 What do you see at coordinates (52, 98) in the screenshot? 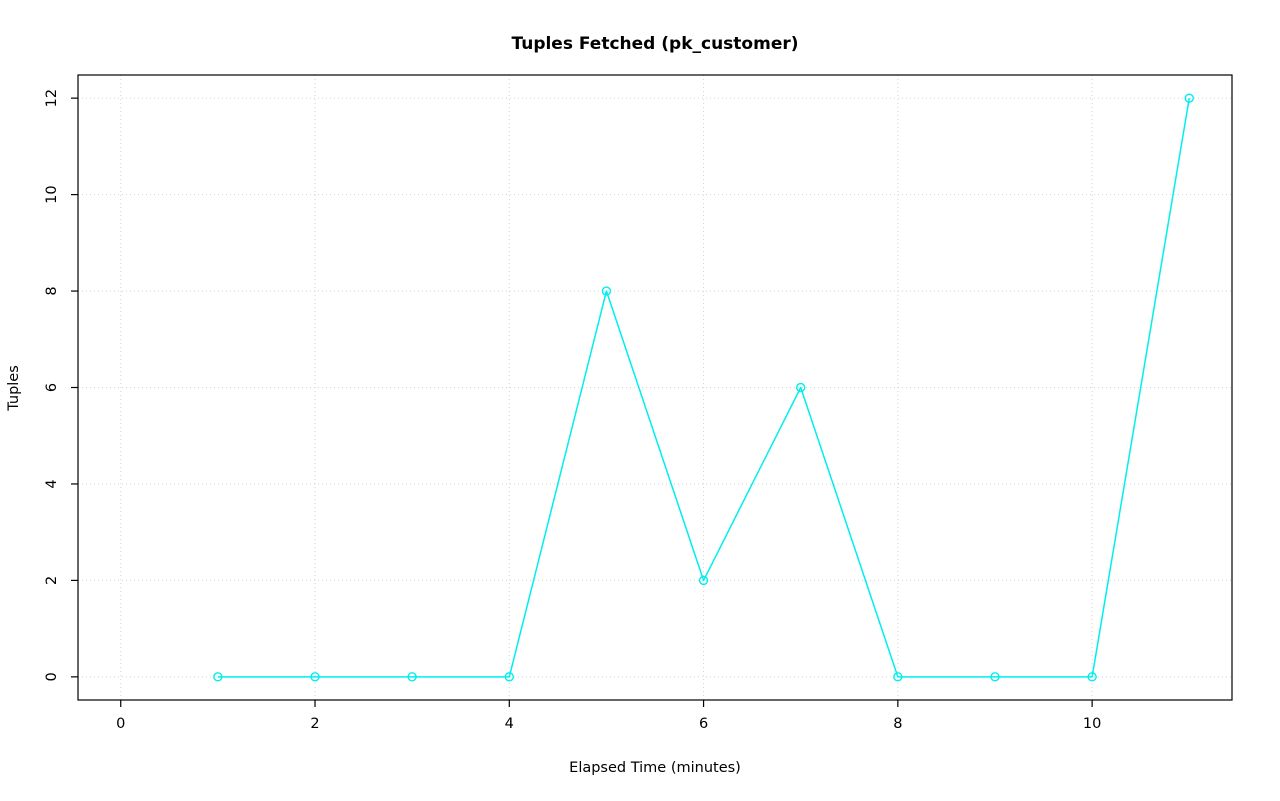
I see `y-tick-label: 12` at bounding box center [52, 98].